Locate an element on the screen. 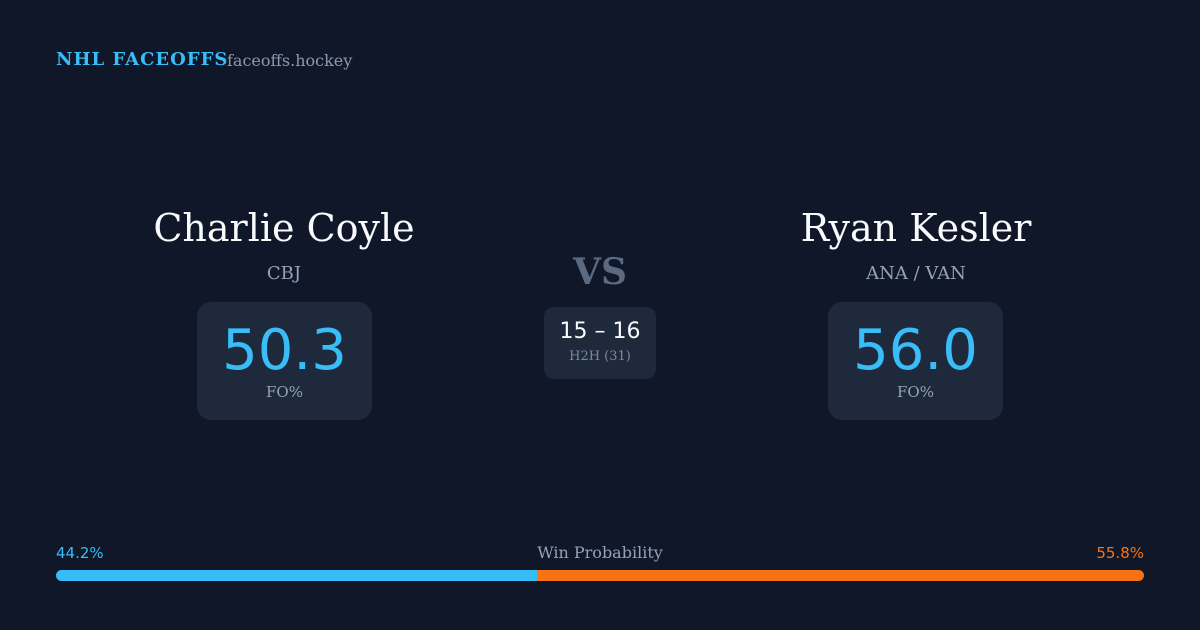  win-prob-bar is located at coordinates (600, 575).